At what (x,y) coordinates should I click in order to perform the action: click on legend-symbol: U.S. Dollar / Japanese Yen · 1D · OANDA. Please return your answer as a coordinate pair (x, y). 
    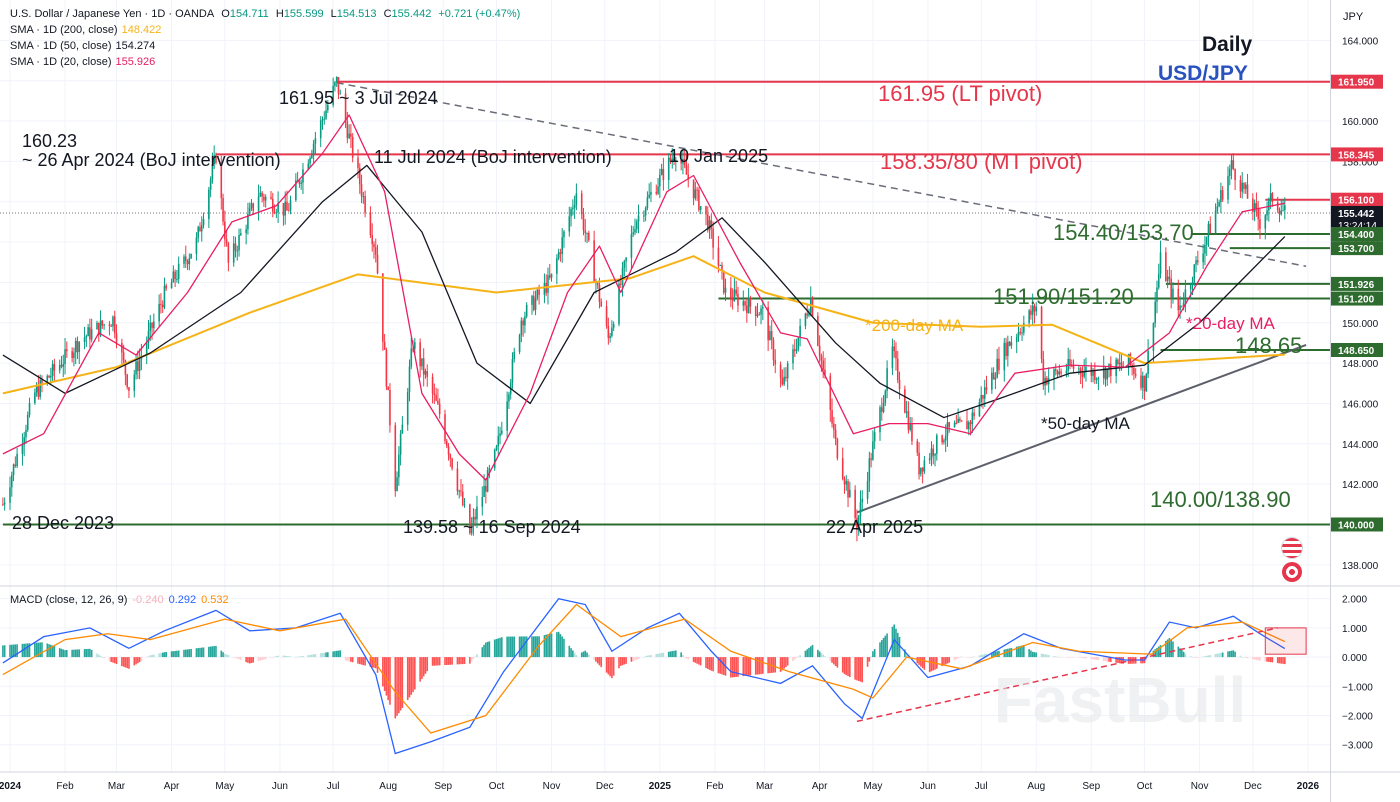
    Looking at the image, I should click on (112, 14).